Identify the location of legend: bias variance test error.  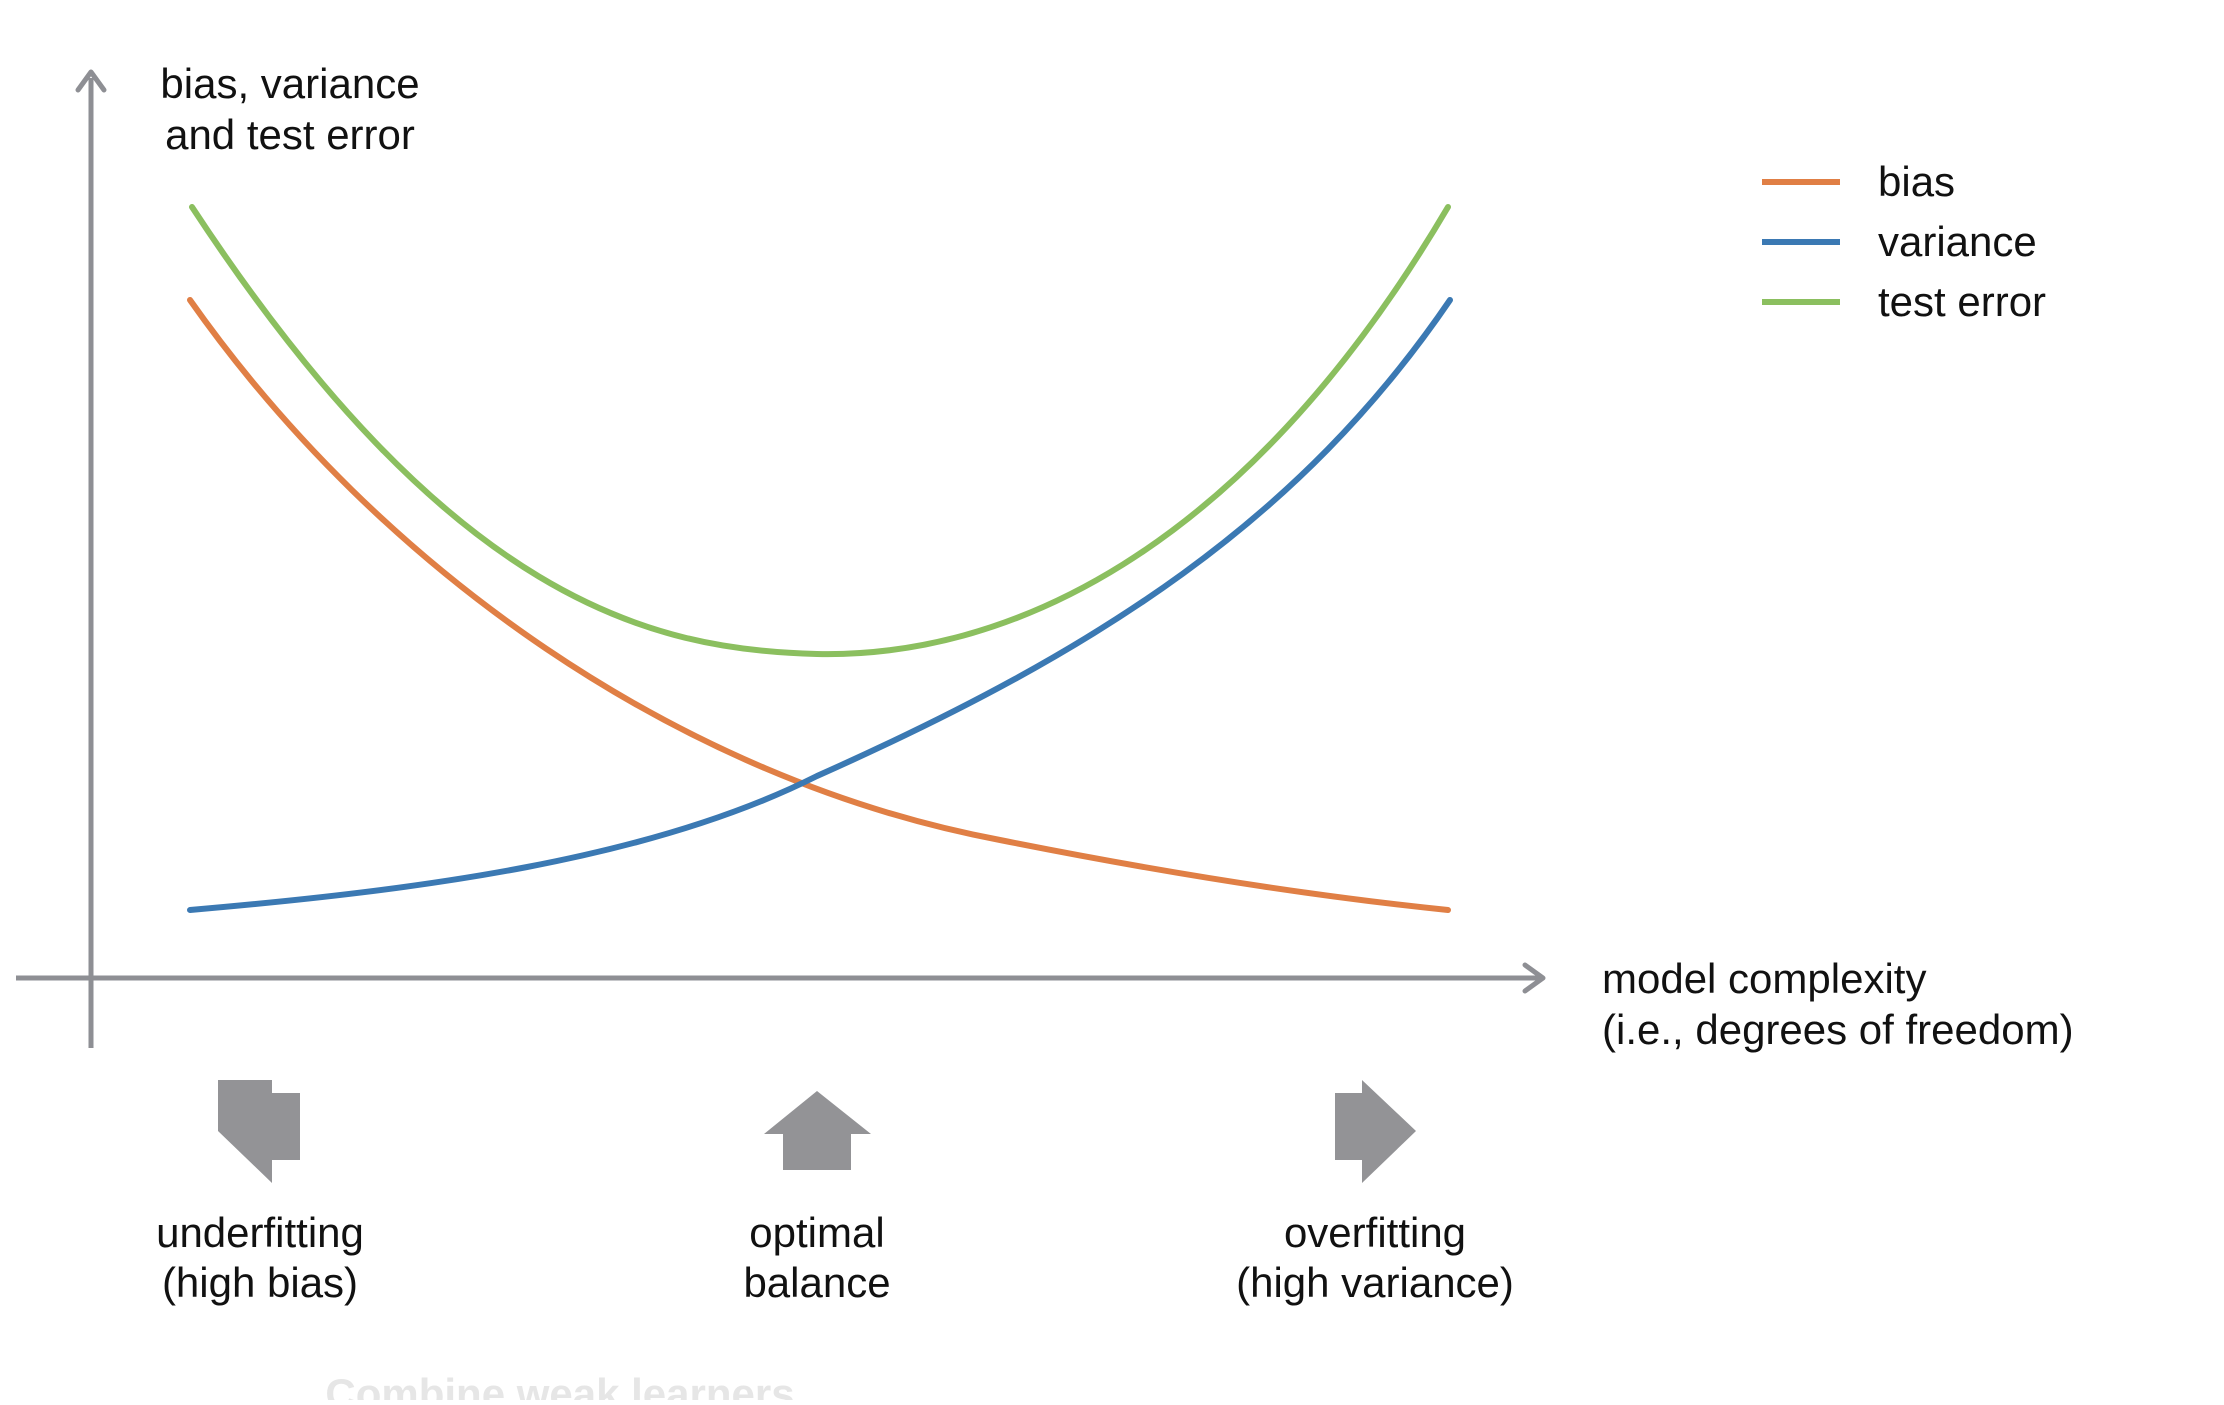
(1904, 241).